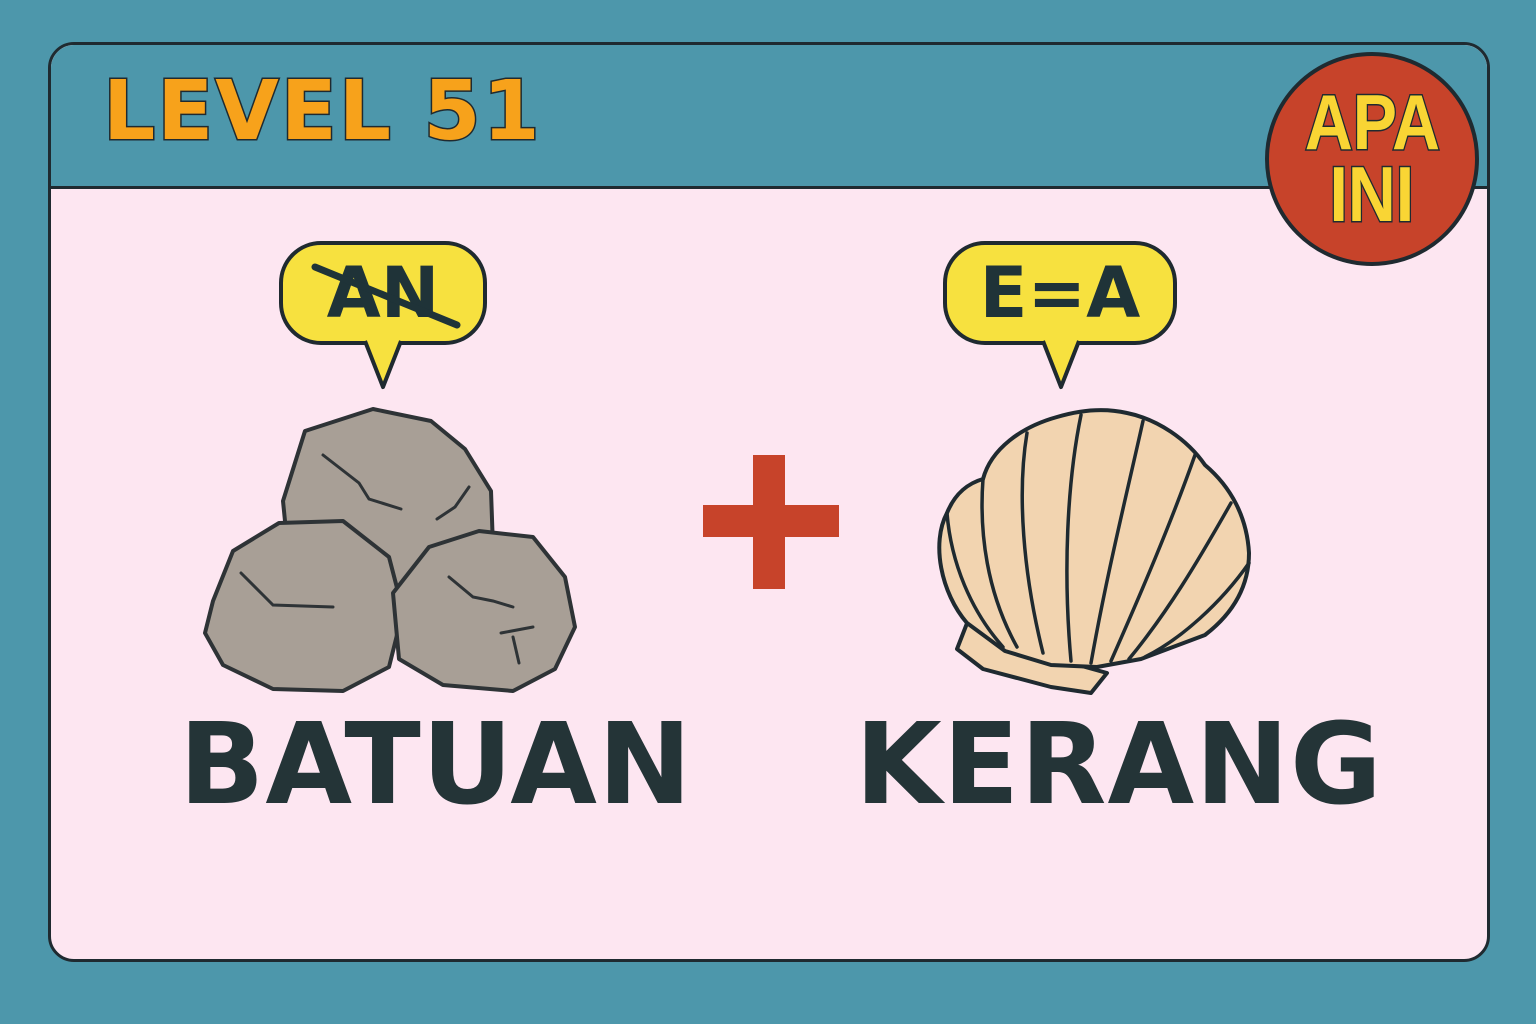 This screenshot has width=1536, height=1024. I want to click on word-right: KERANG, so click(1119, 765).